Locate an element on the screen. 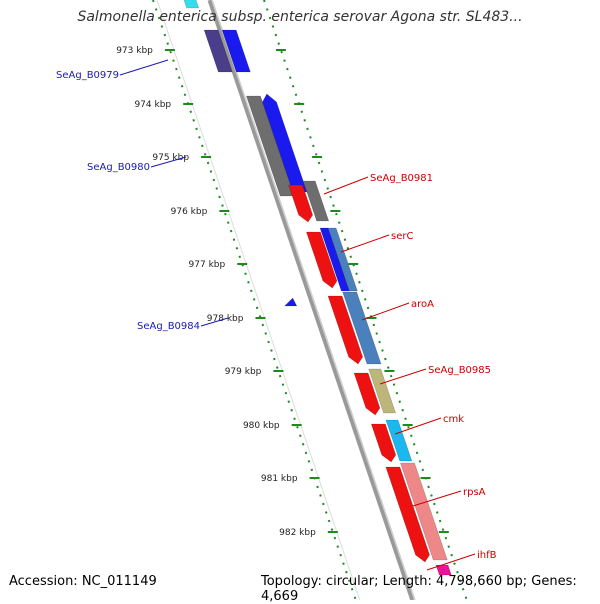 The image size is (600, 604). accession-label: Accession: NC_011149 is located at coordinates (83, 581).